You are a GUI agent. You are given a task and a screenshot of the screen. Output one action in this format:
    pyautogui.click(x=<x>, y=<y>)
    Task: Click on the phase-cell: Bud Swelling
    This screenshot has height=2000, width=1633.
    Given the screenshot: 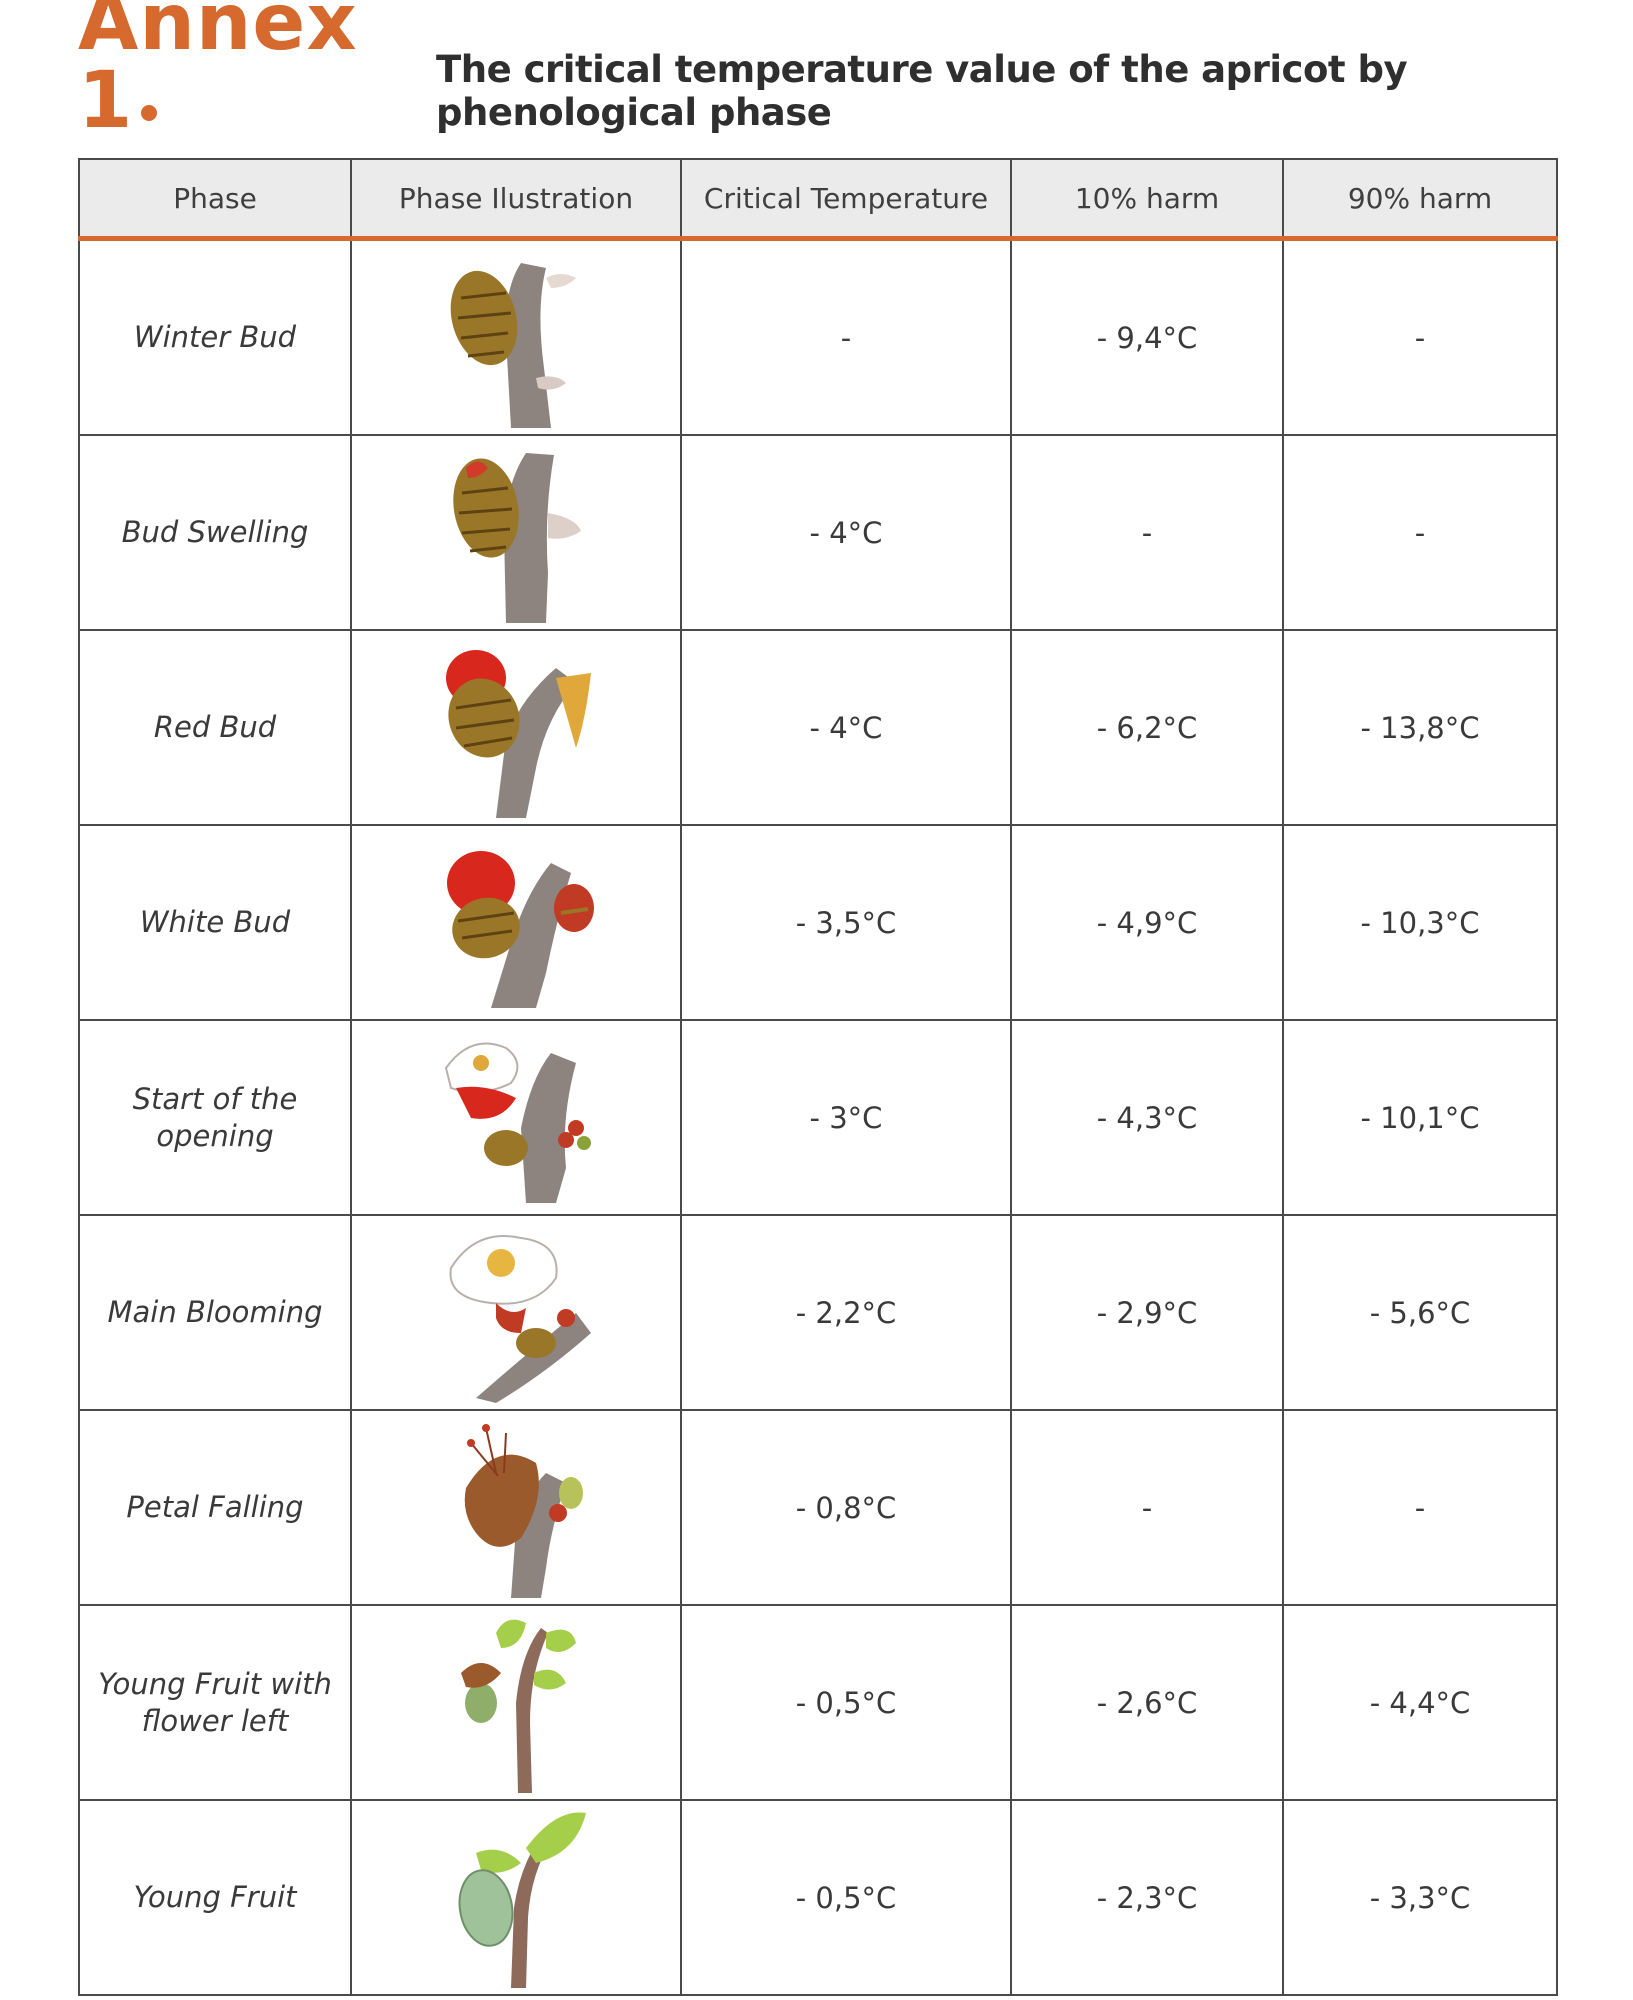 What is the action you would take?
    pyautogui.click(x=215, y=532)
    